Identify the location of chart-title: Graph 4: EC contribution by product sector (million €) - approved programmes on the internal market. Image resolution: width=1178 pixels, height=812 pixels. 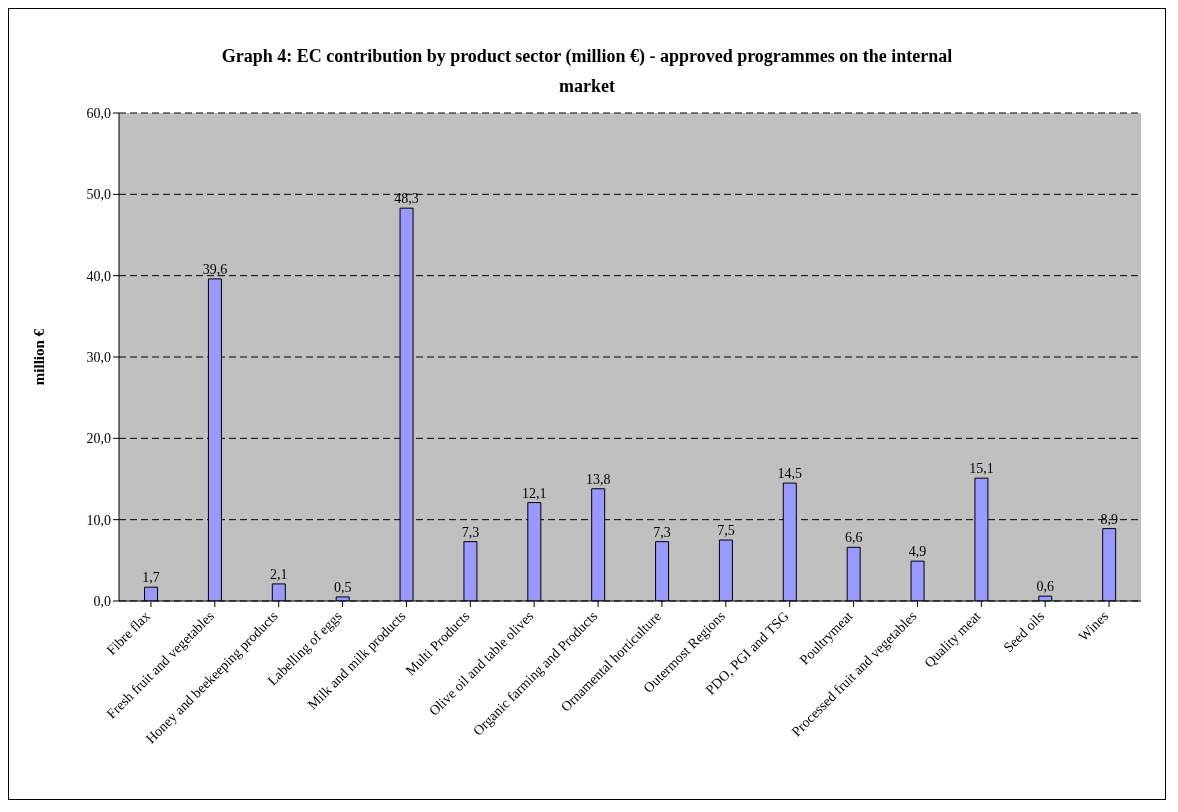
(587, 71).